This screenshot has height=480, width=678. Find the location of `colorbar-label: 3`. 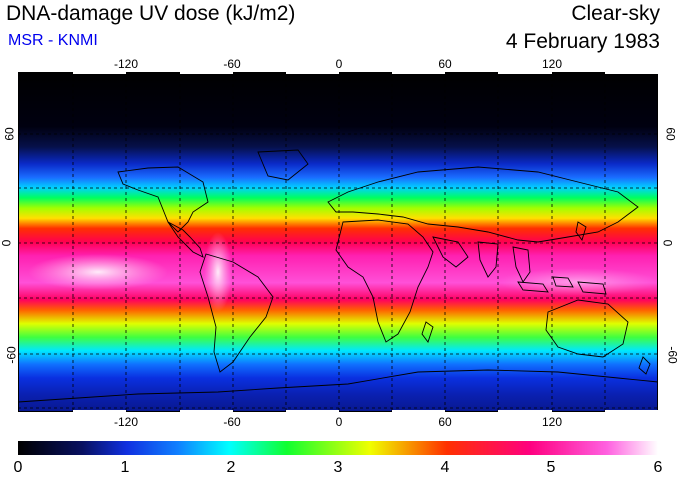

colorbar-label: 3 is located at coordinates (338, 467).